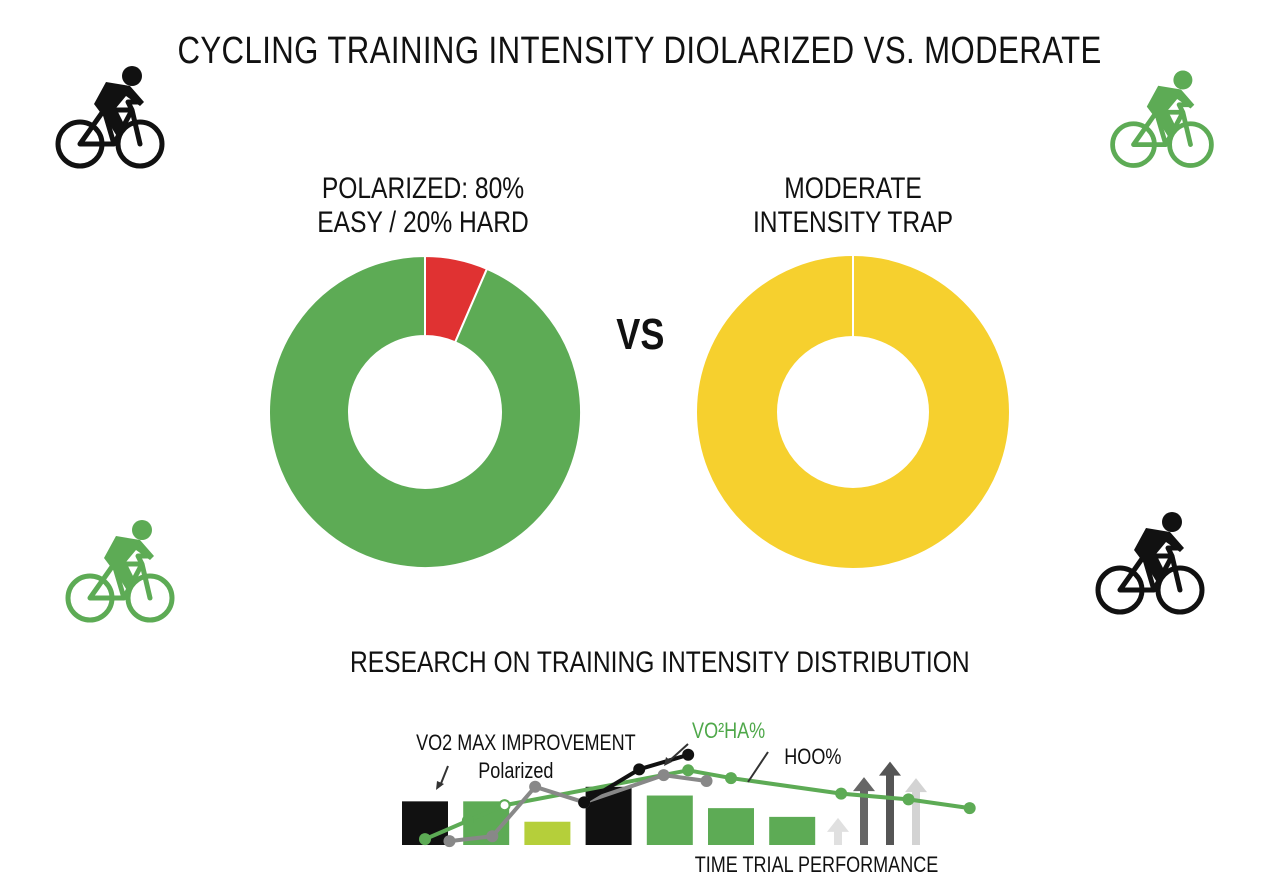 This screenshot has width=1280, height=896. I want to click on polarized-donut-chart, so click(425, 411).